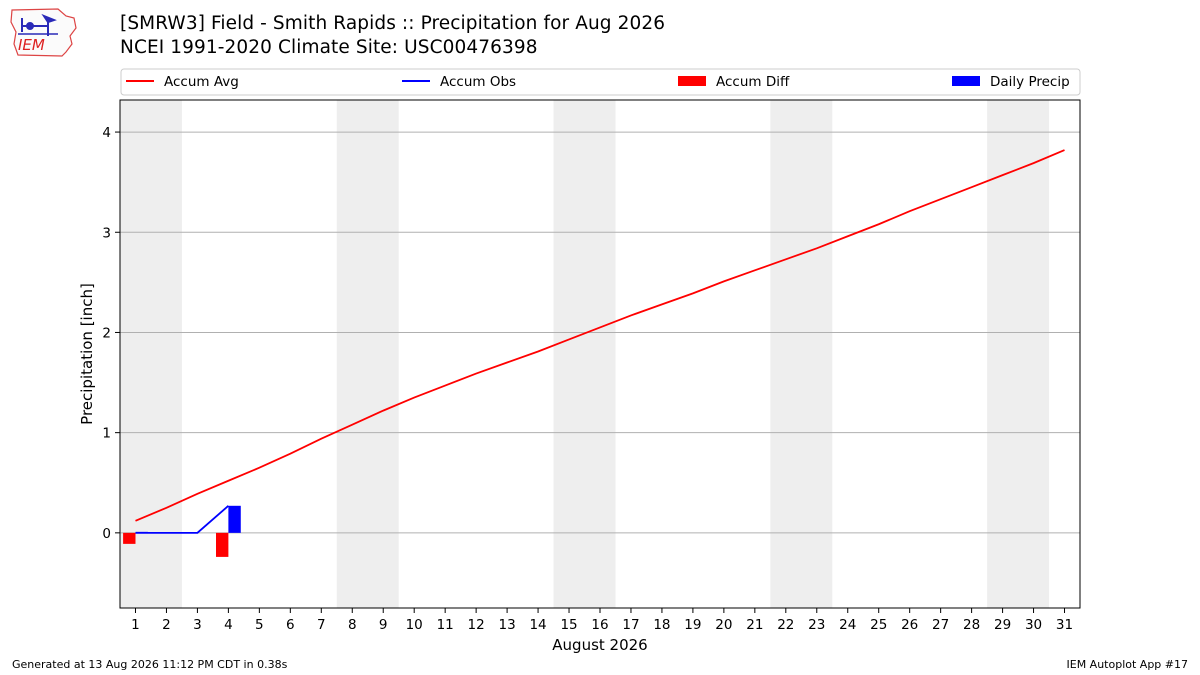 This screenshot has width=1200, height=675. Describe the element at coordinates (414, 625) in the screenshot. I see `x-tick-label: 10` at that location.